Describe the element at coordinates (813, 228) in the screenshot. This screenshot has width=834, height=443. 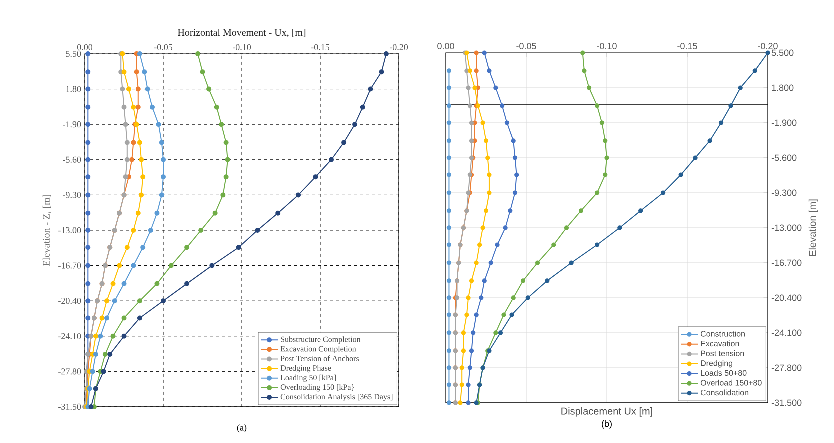
I see `y-axis-title: Elevation [m]` at that location.